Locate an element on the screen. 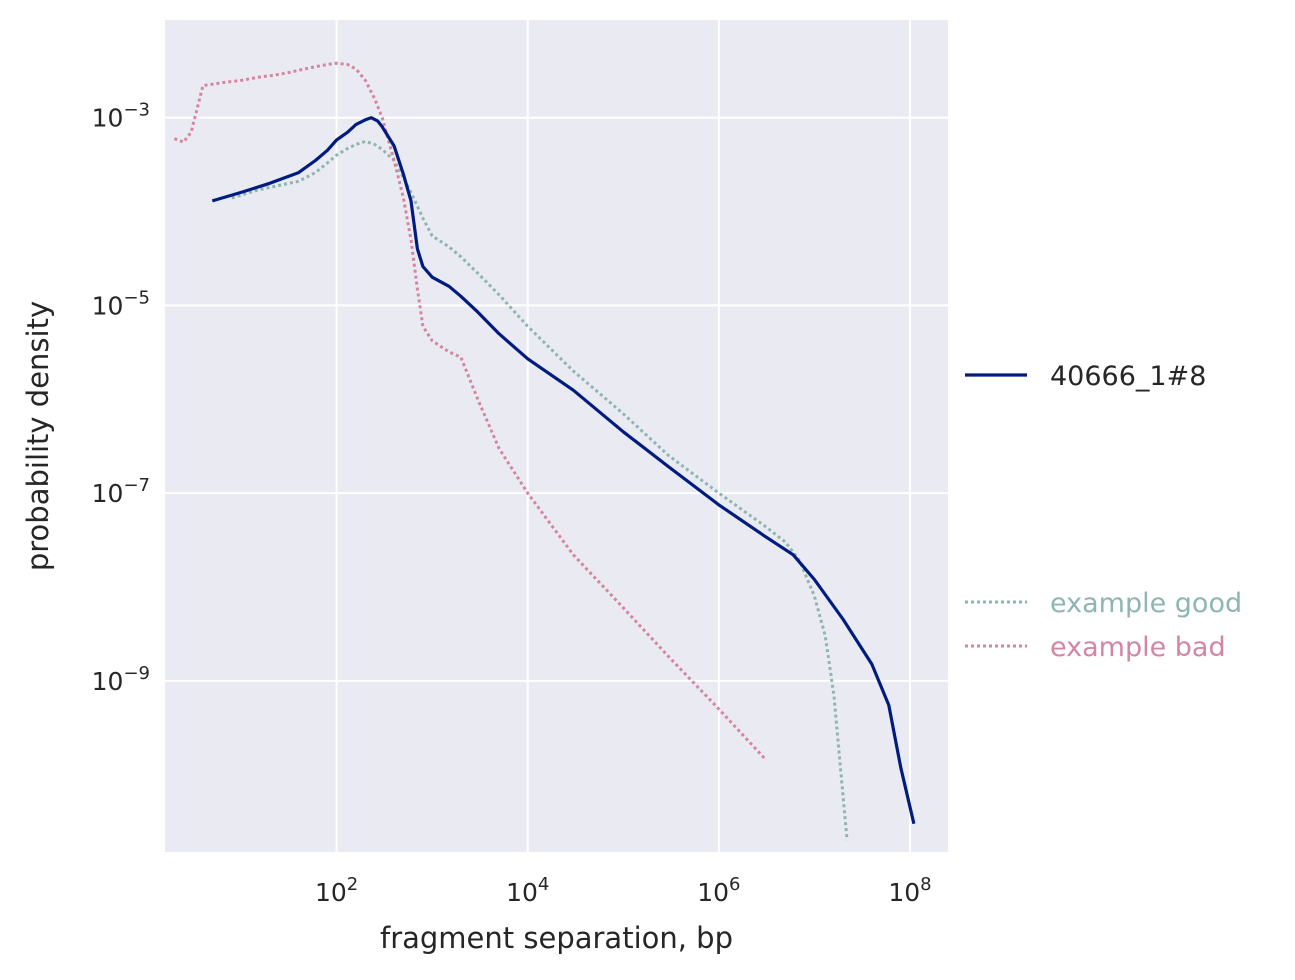  x-tick-exponent: 2 is located at coordinates (352, 884).